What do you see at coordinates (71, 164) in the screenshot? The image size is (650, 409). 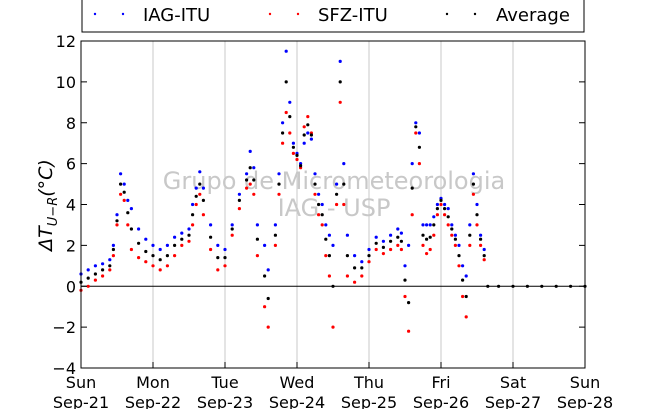 I see `y-tick-label: 6` at bounding box center [71, 164].